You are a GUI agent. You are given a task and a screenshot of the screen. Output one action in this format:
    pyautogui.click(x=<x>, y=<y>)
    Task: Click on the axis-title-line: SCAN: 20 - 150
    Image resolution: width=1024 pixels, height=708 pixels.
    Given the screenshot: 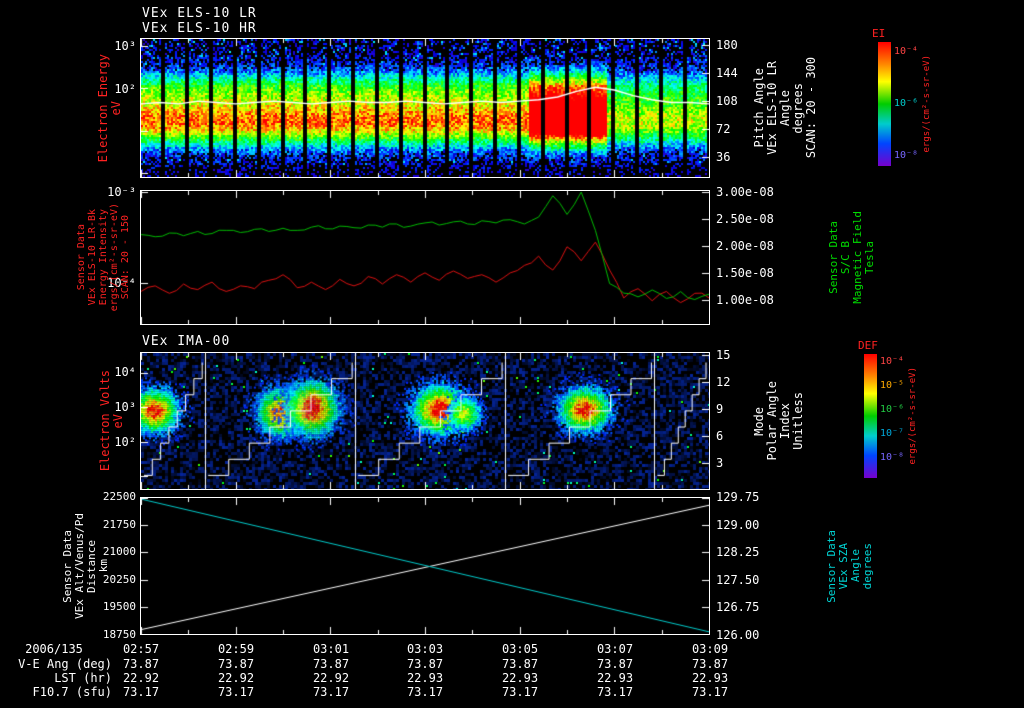 What is the action you would take?
    pyautogui.click(x=125, y=257)
    